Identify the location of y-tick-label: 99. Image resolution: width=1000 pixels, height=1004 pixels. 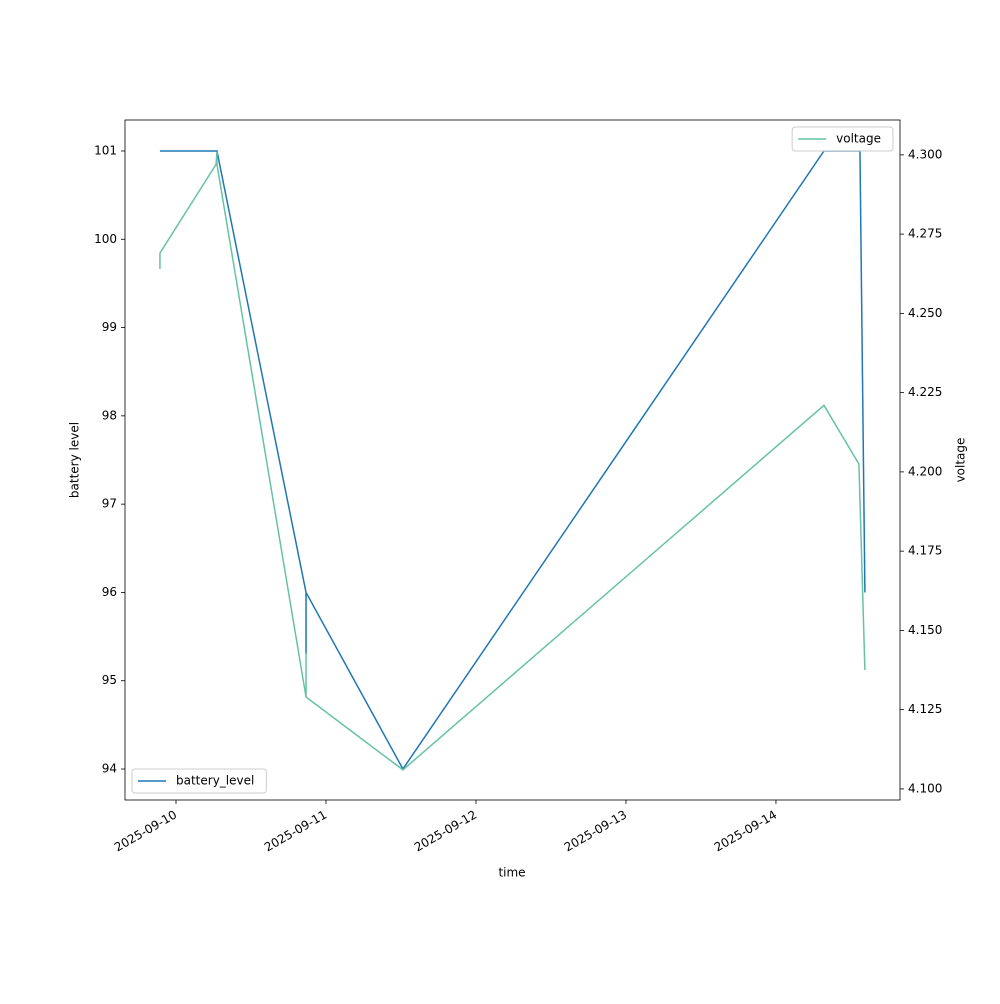
(109, 327).